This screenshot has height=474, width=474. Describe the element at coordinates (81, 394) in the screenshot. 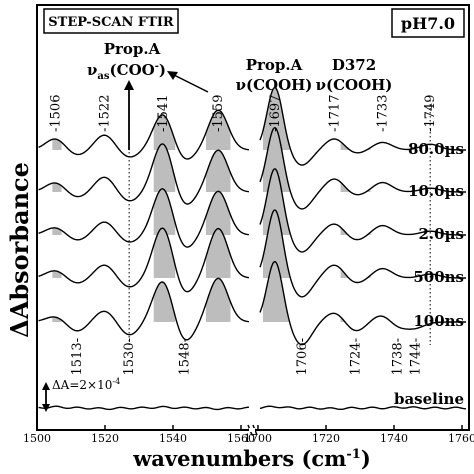

I see `scale-bar: ΔA=2×10-4` at that location.